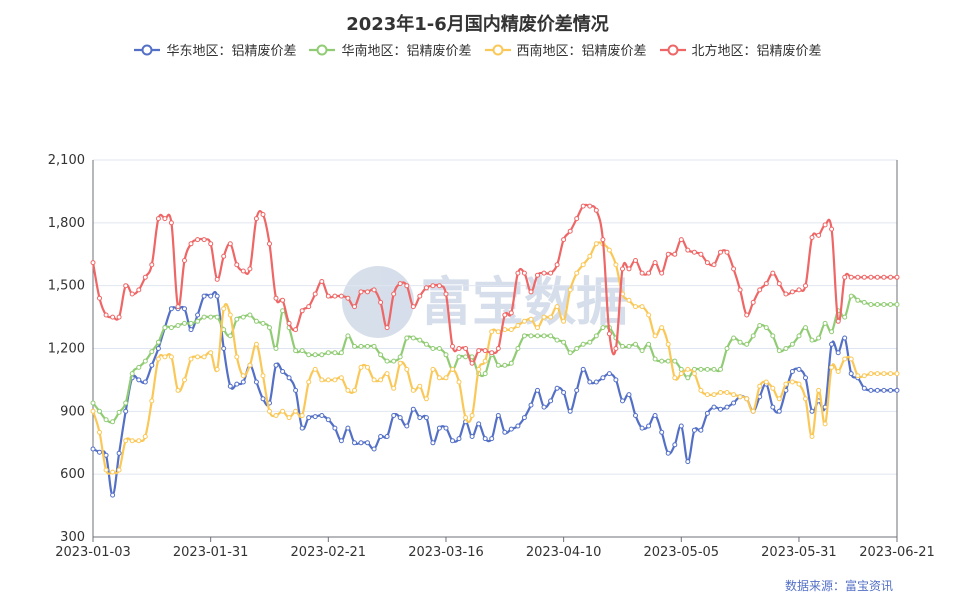  Describe the element at coordinates (214, 49) in the screenshot. I see `legend-item-1: 华东地区：铝精废价差` at that location.